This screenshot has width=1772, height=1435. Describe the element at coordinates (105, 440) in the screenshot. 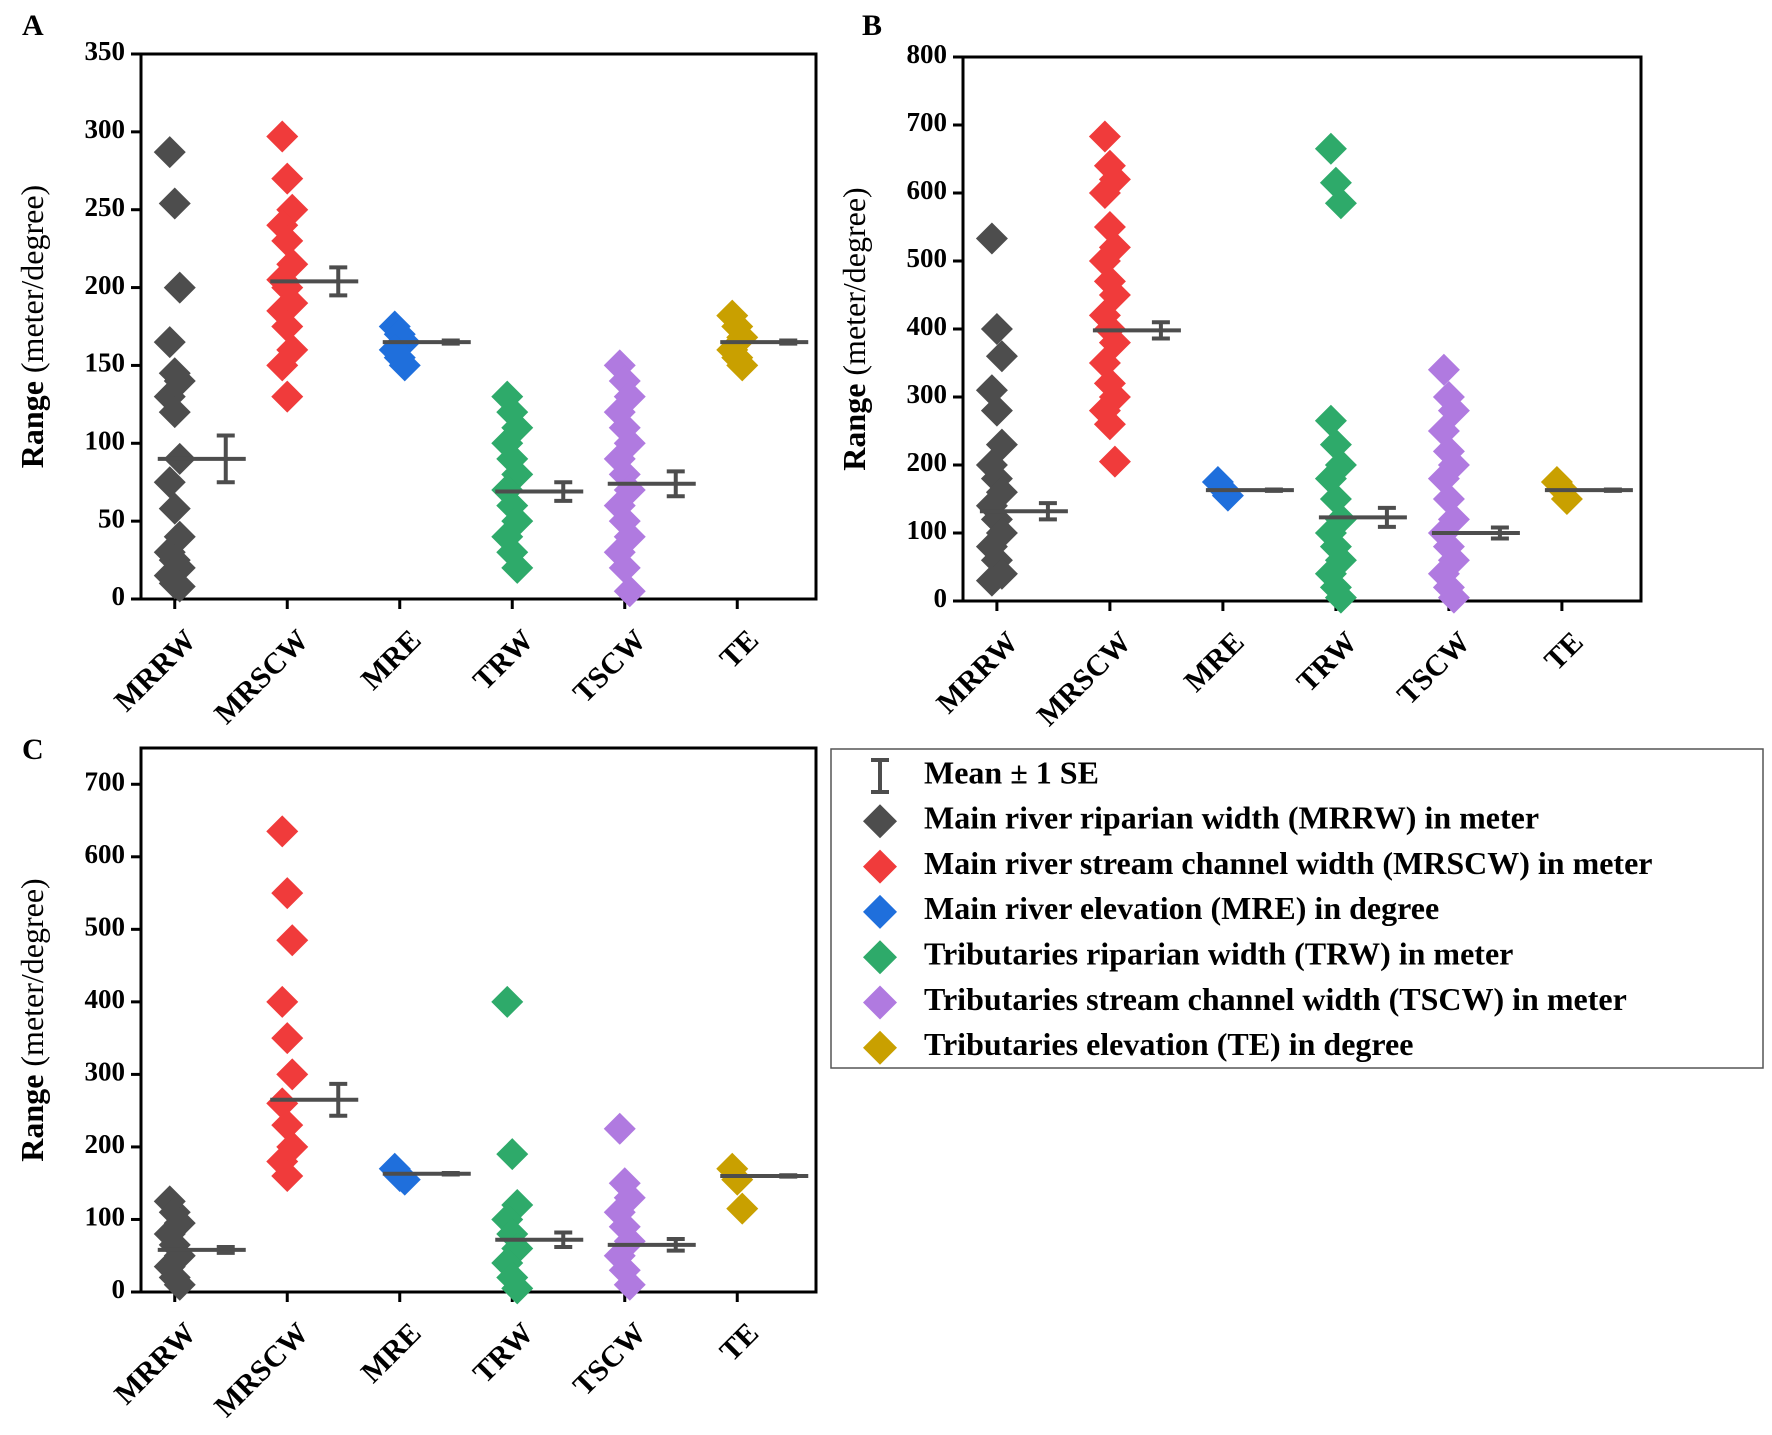

I see `y-tick-label: 100` at that location.